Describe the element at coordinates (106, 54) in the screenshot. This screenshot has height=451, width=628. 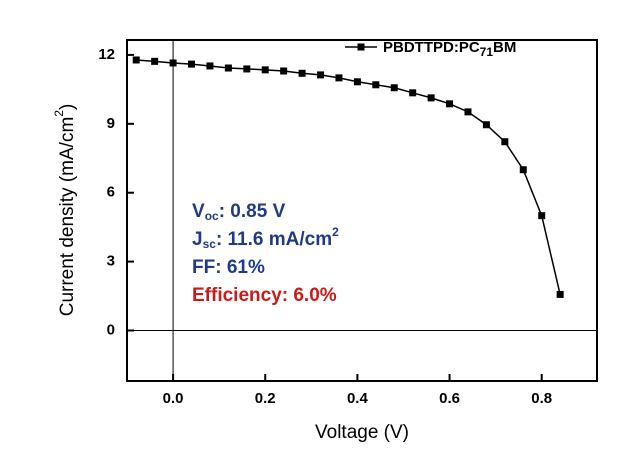
I see `y-tick-label: 12` at that location.